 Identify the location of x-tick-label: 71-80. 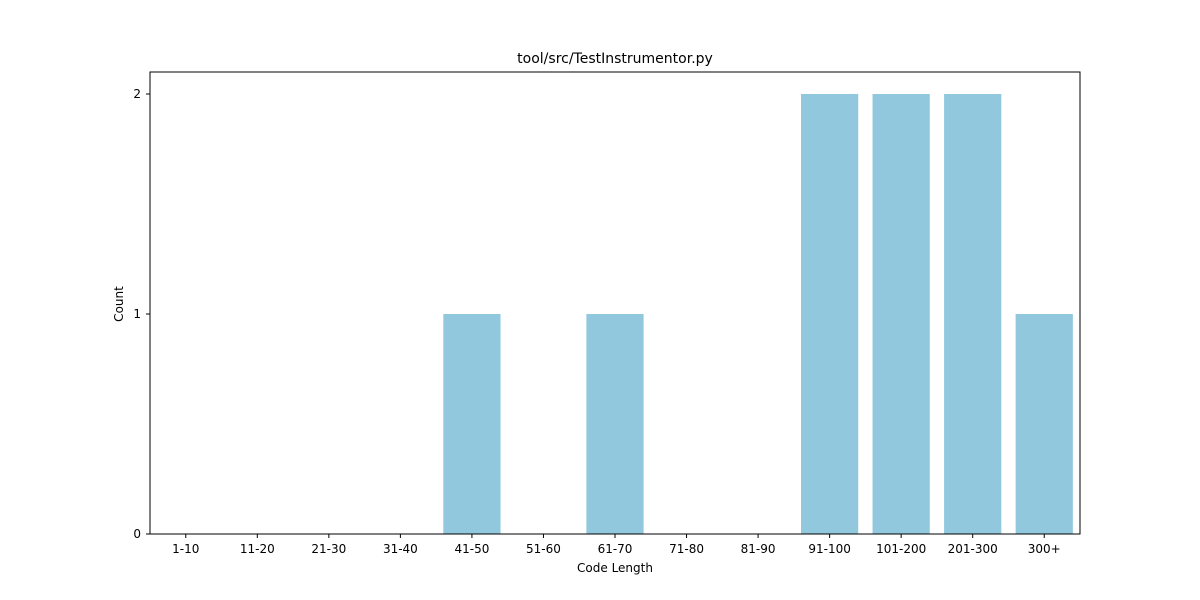
(686, 549).